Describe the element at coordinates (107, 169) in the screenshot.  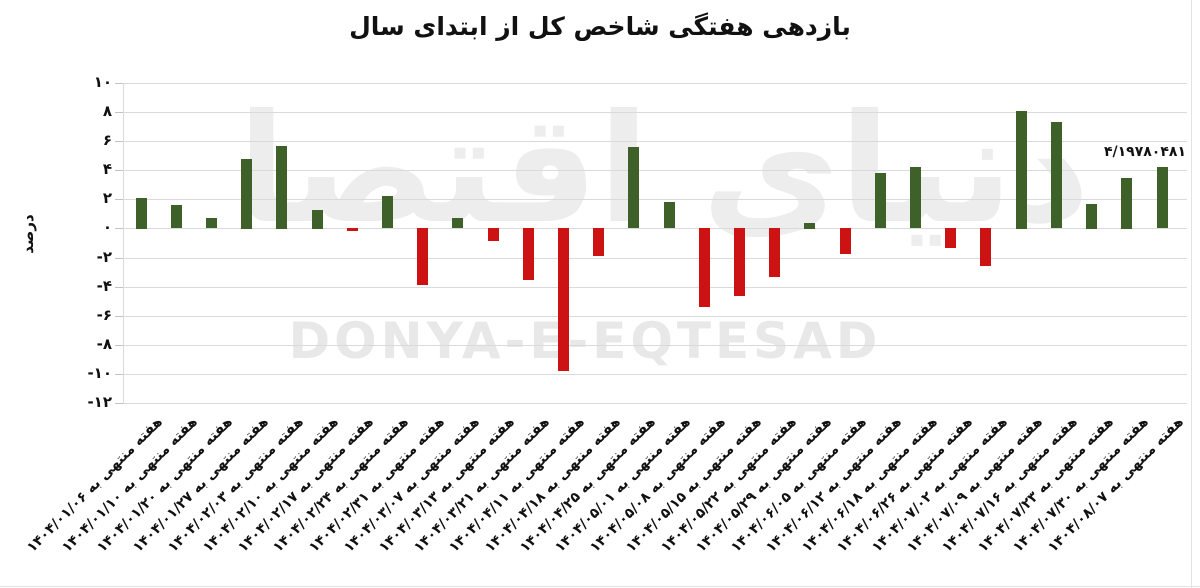
I see `y-tick-label: ۴` at that location.